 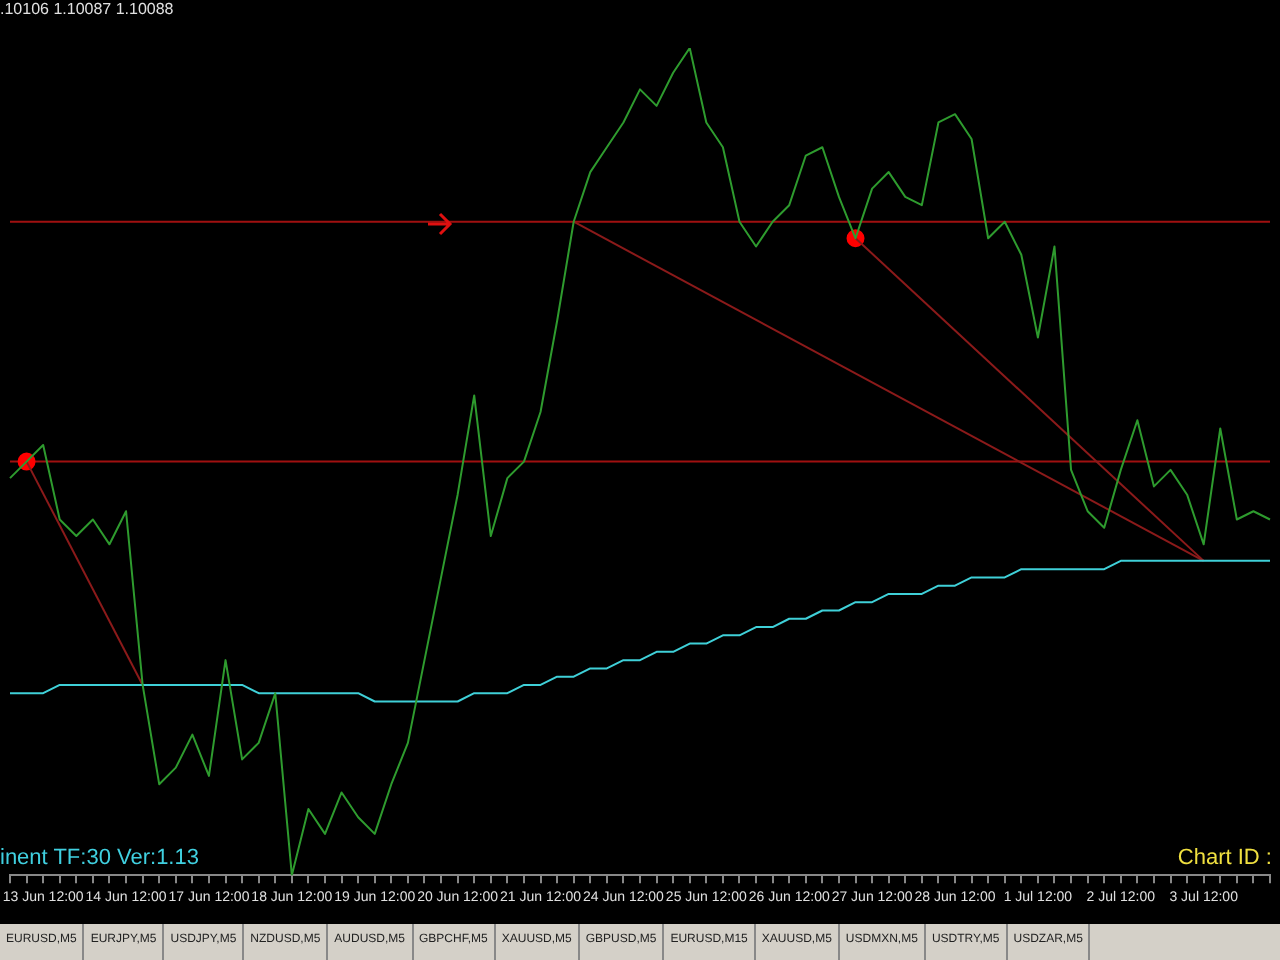 What do you see at coordinates (99, 858) in the screenshot?
I see `annotation: inent TF:30 Ver:1.13` at bounding box center [99, 858].